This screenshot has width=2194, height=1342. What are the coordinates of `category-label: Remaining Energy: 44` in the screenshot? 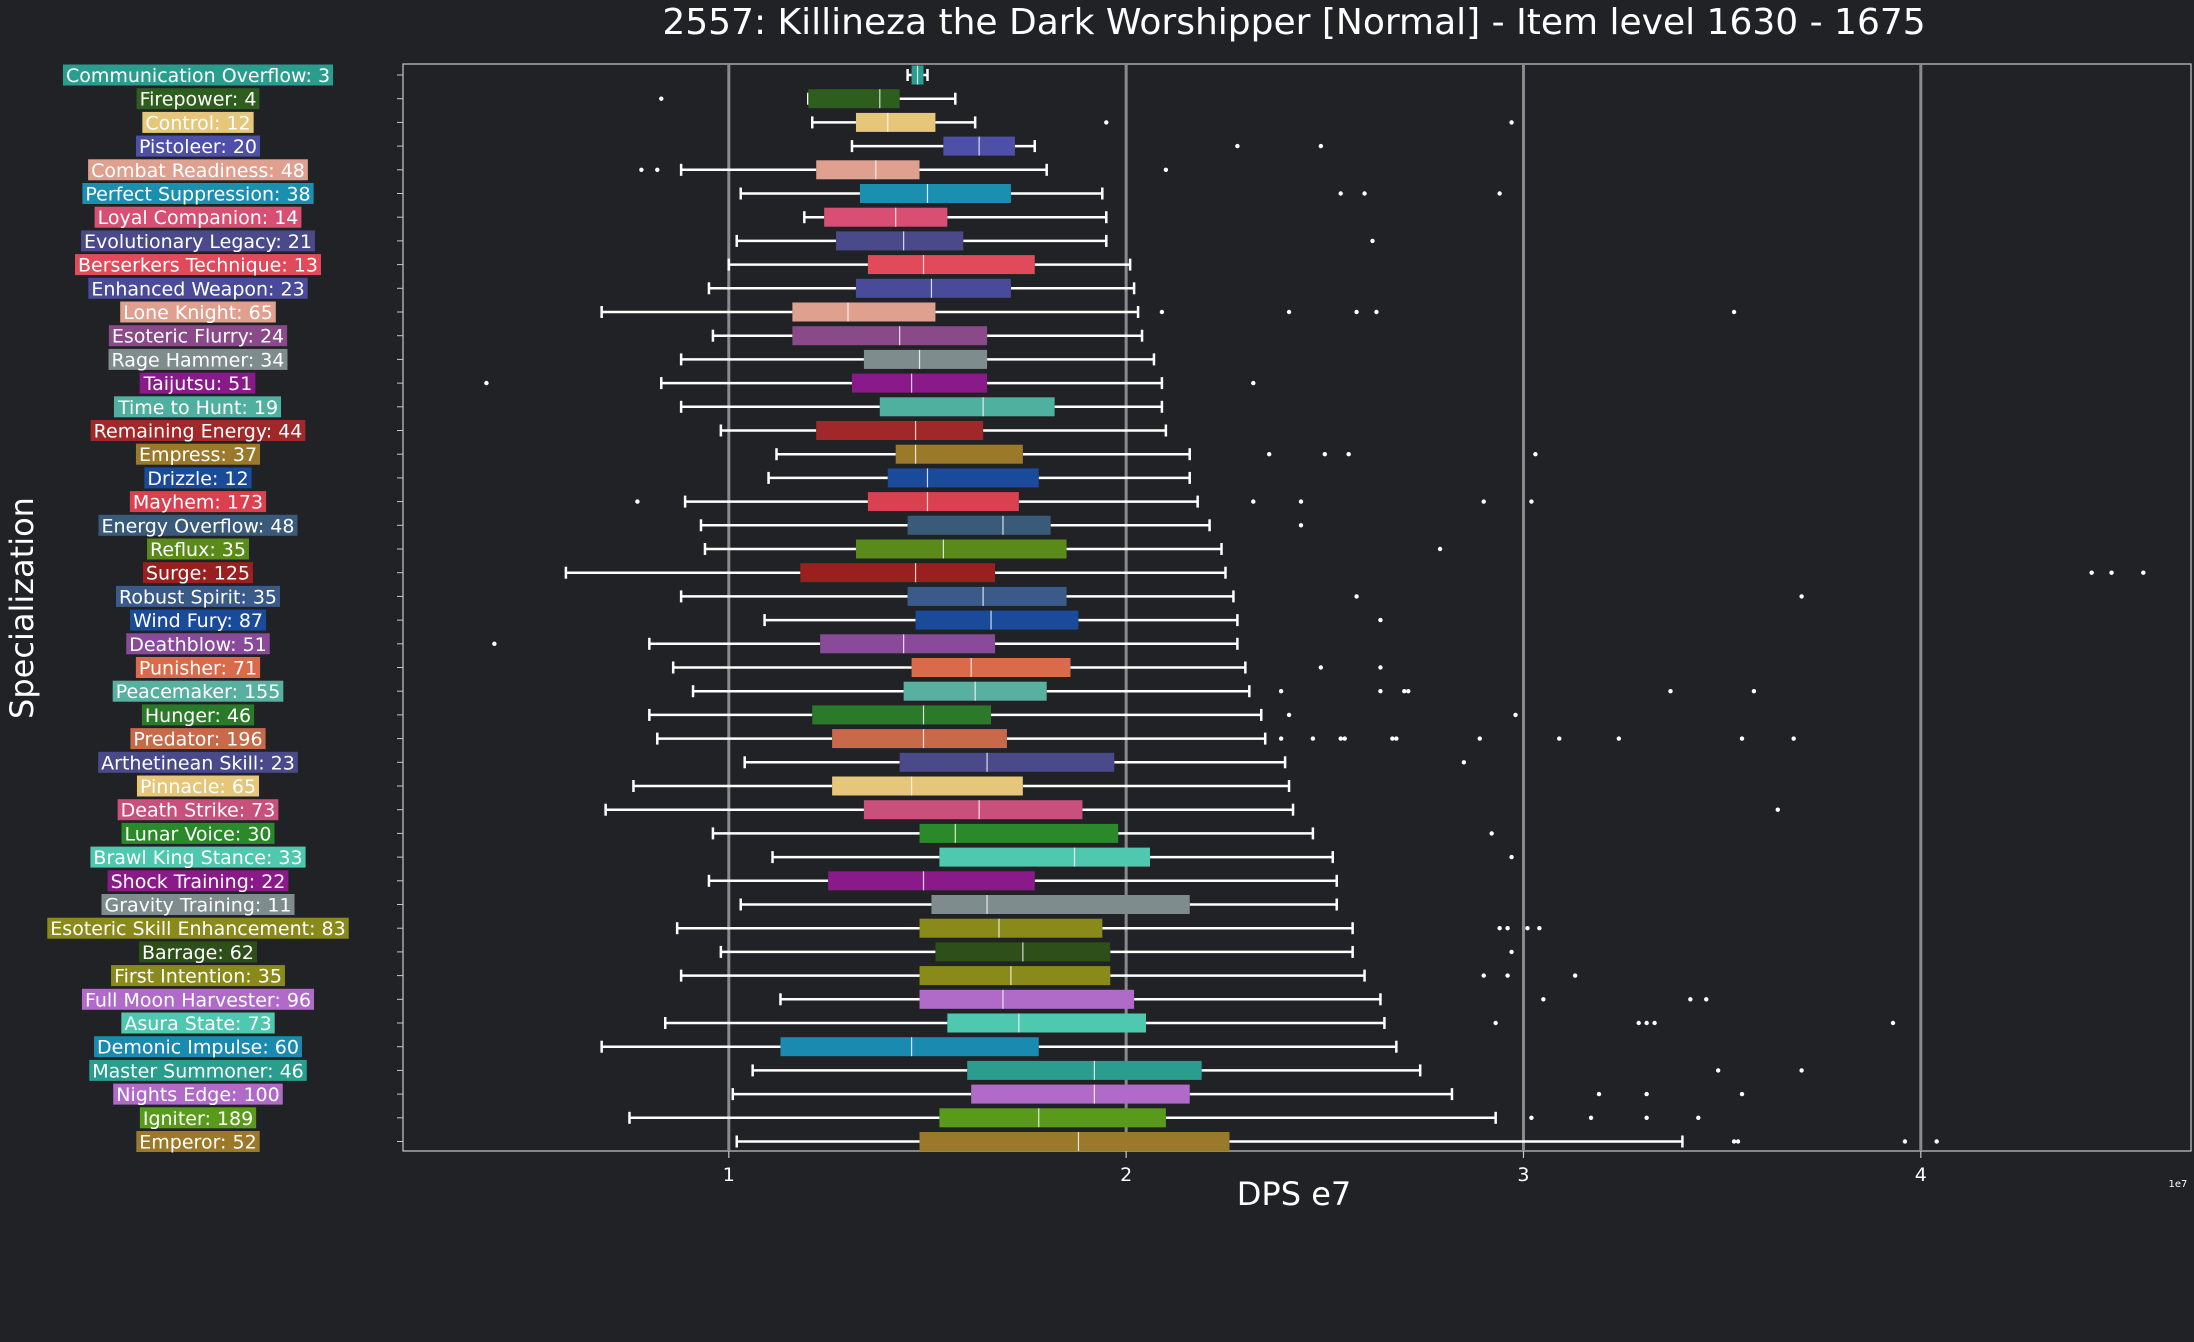 It's located at (198, 431).